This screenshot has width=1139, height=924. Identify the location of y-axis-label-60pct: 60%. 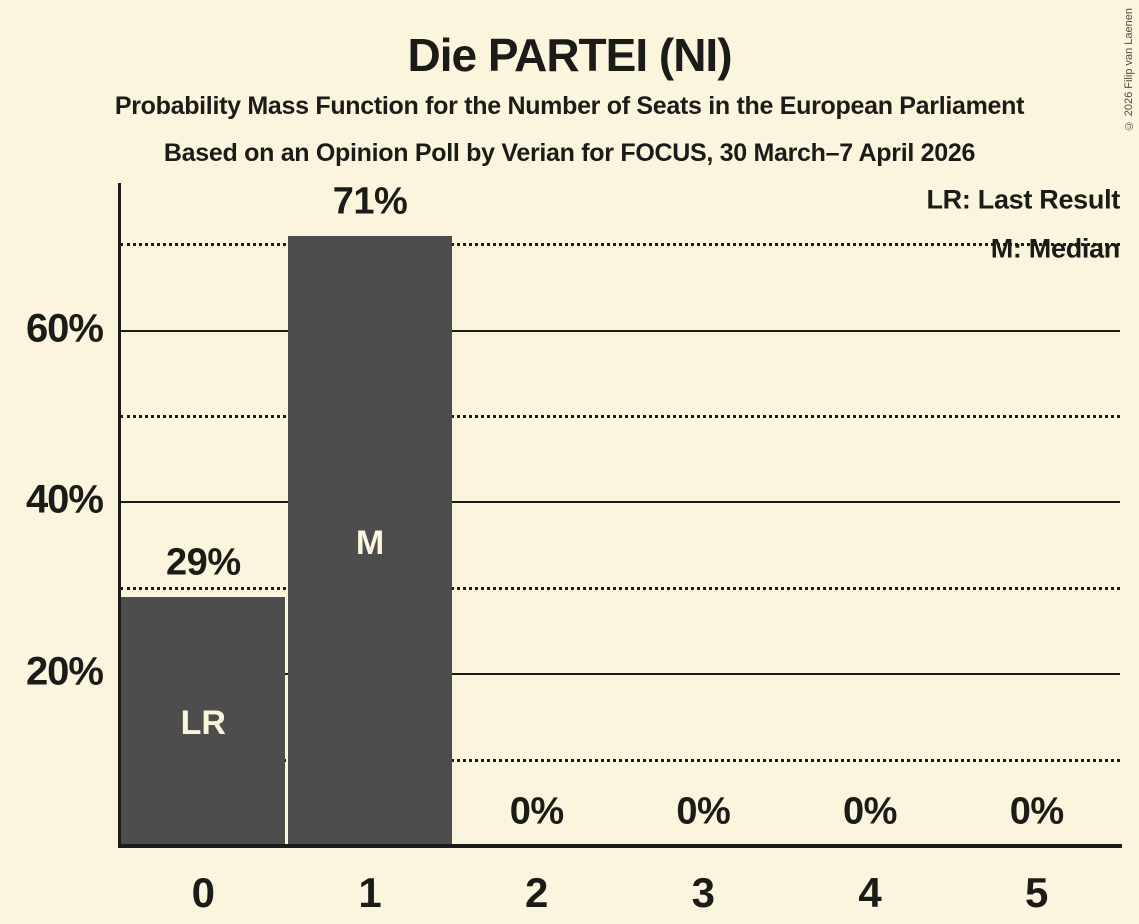
(64, 328).